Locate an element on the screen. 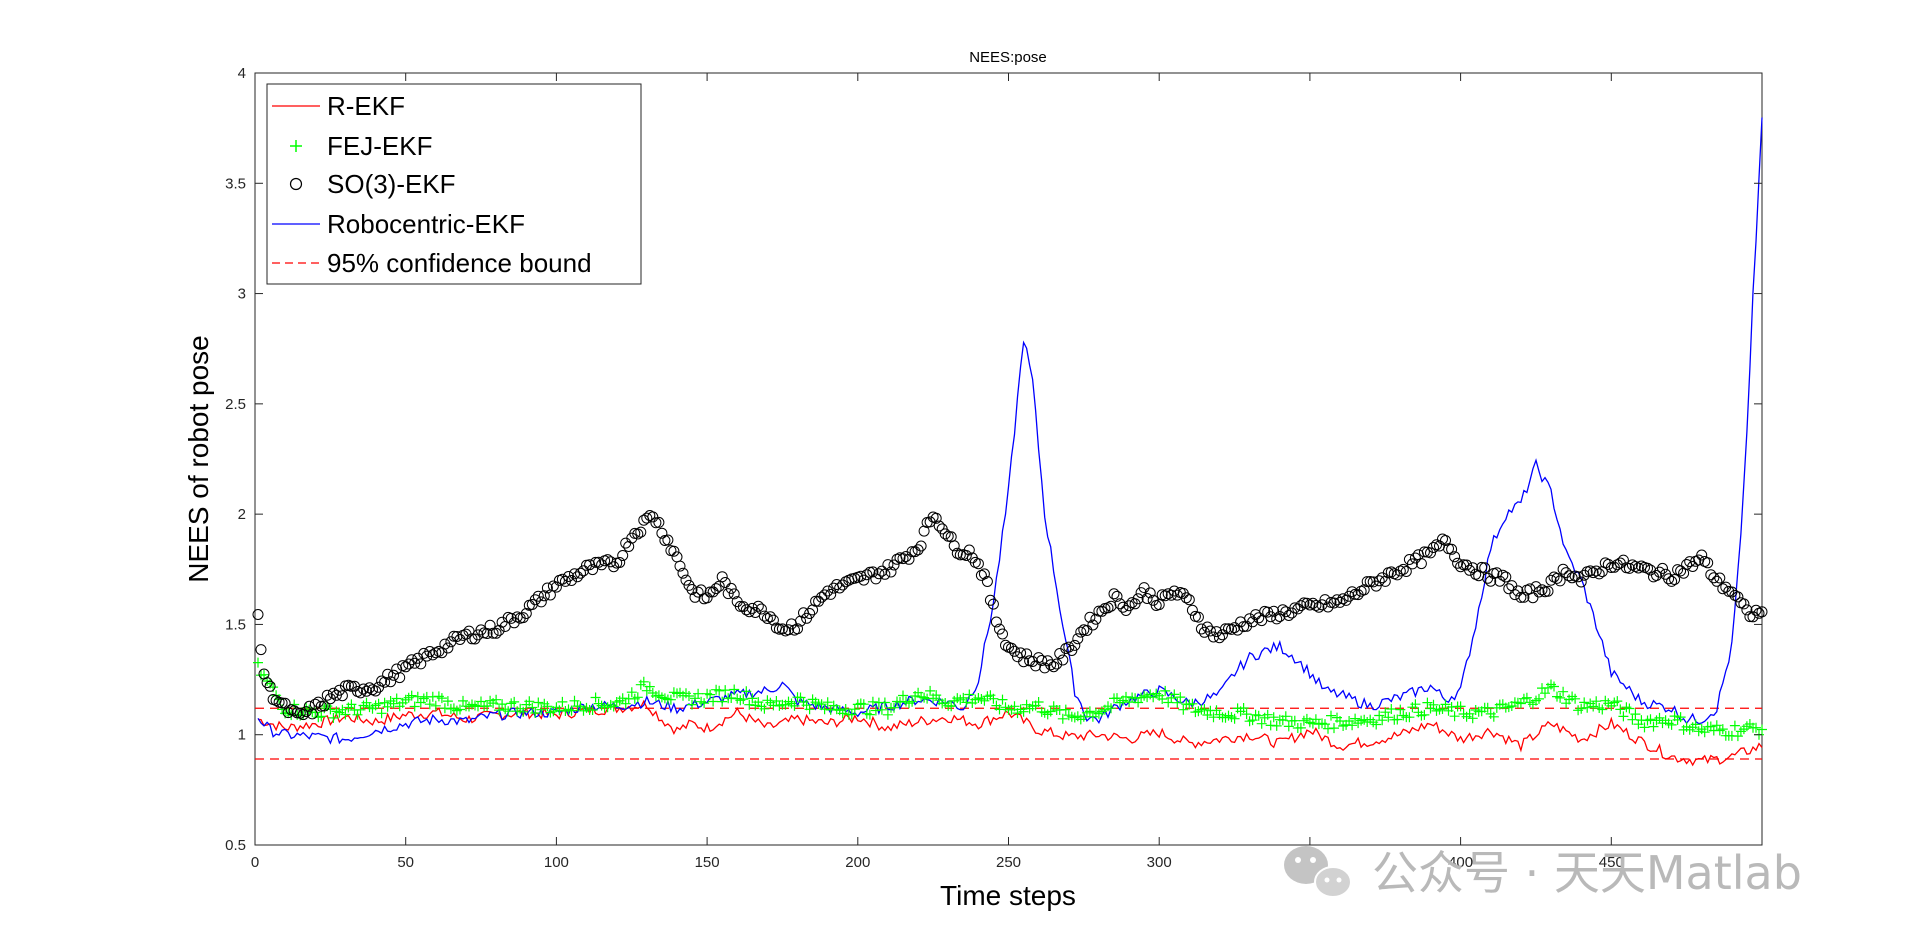 This screenshot has width=1920, height=937. legend-entry-confidence-bound: 95% confidence bound is located at coordinates (432, 263).